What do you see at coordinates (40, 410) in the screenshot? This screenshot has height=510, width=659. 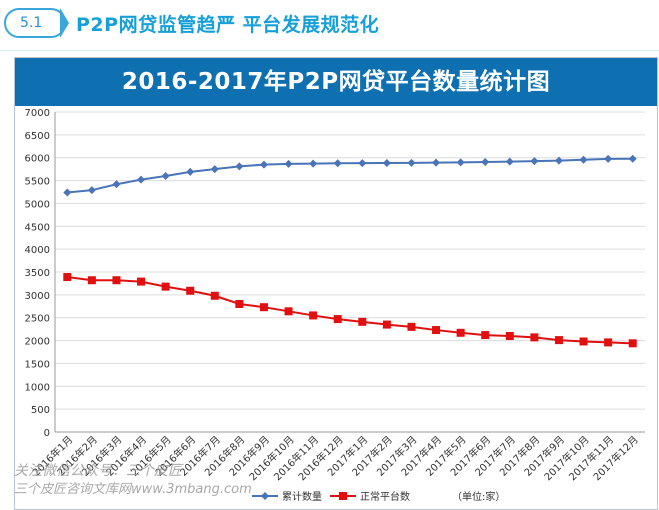 I see `y-tick-label: 500` at bounding box center [40, 410].